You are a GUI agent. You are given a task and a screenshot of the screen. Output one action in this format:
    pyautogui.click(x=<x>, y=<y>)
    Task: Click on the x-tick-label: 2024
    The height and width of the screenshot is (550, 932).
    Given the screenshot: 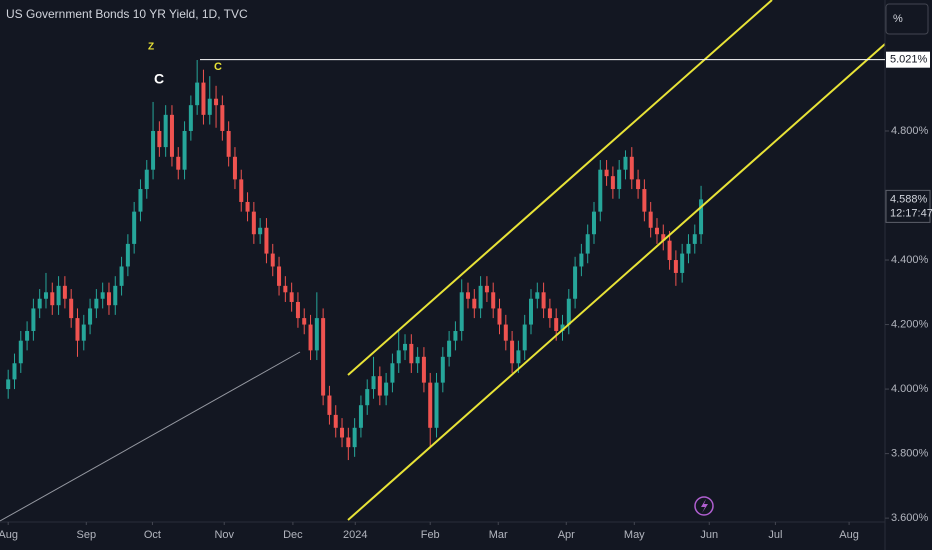 What is the action you would take?
    pyautogui.click(x=355, y=535)
    